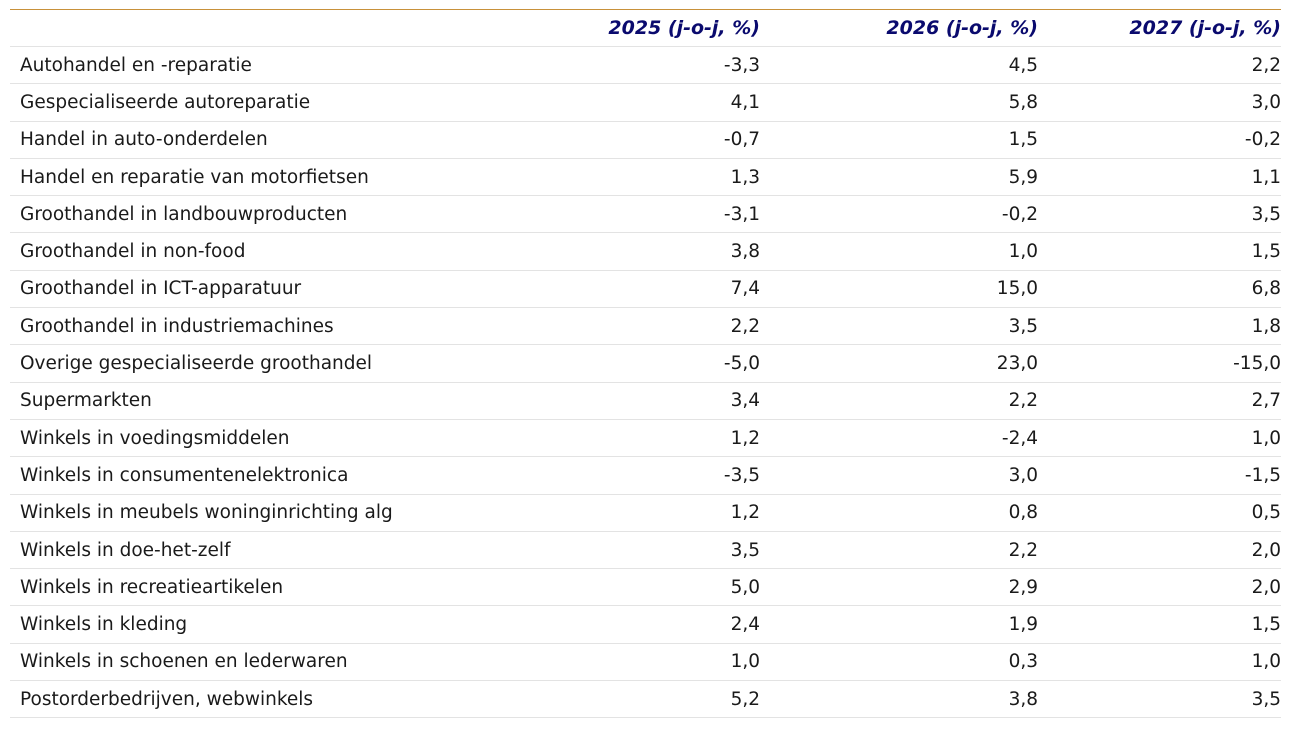 This screenshot has height=729, width=1300. I want to click on value-2026: 15,0, so click(899, 289).